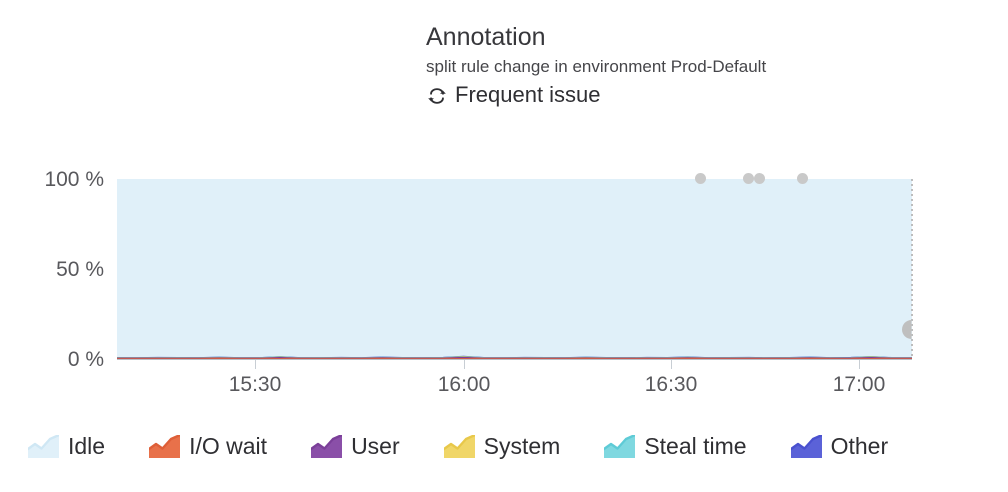 The image size is (1008, 492). I want to click on x-axis-line, so click(514, 359).